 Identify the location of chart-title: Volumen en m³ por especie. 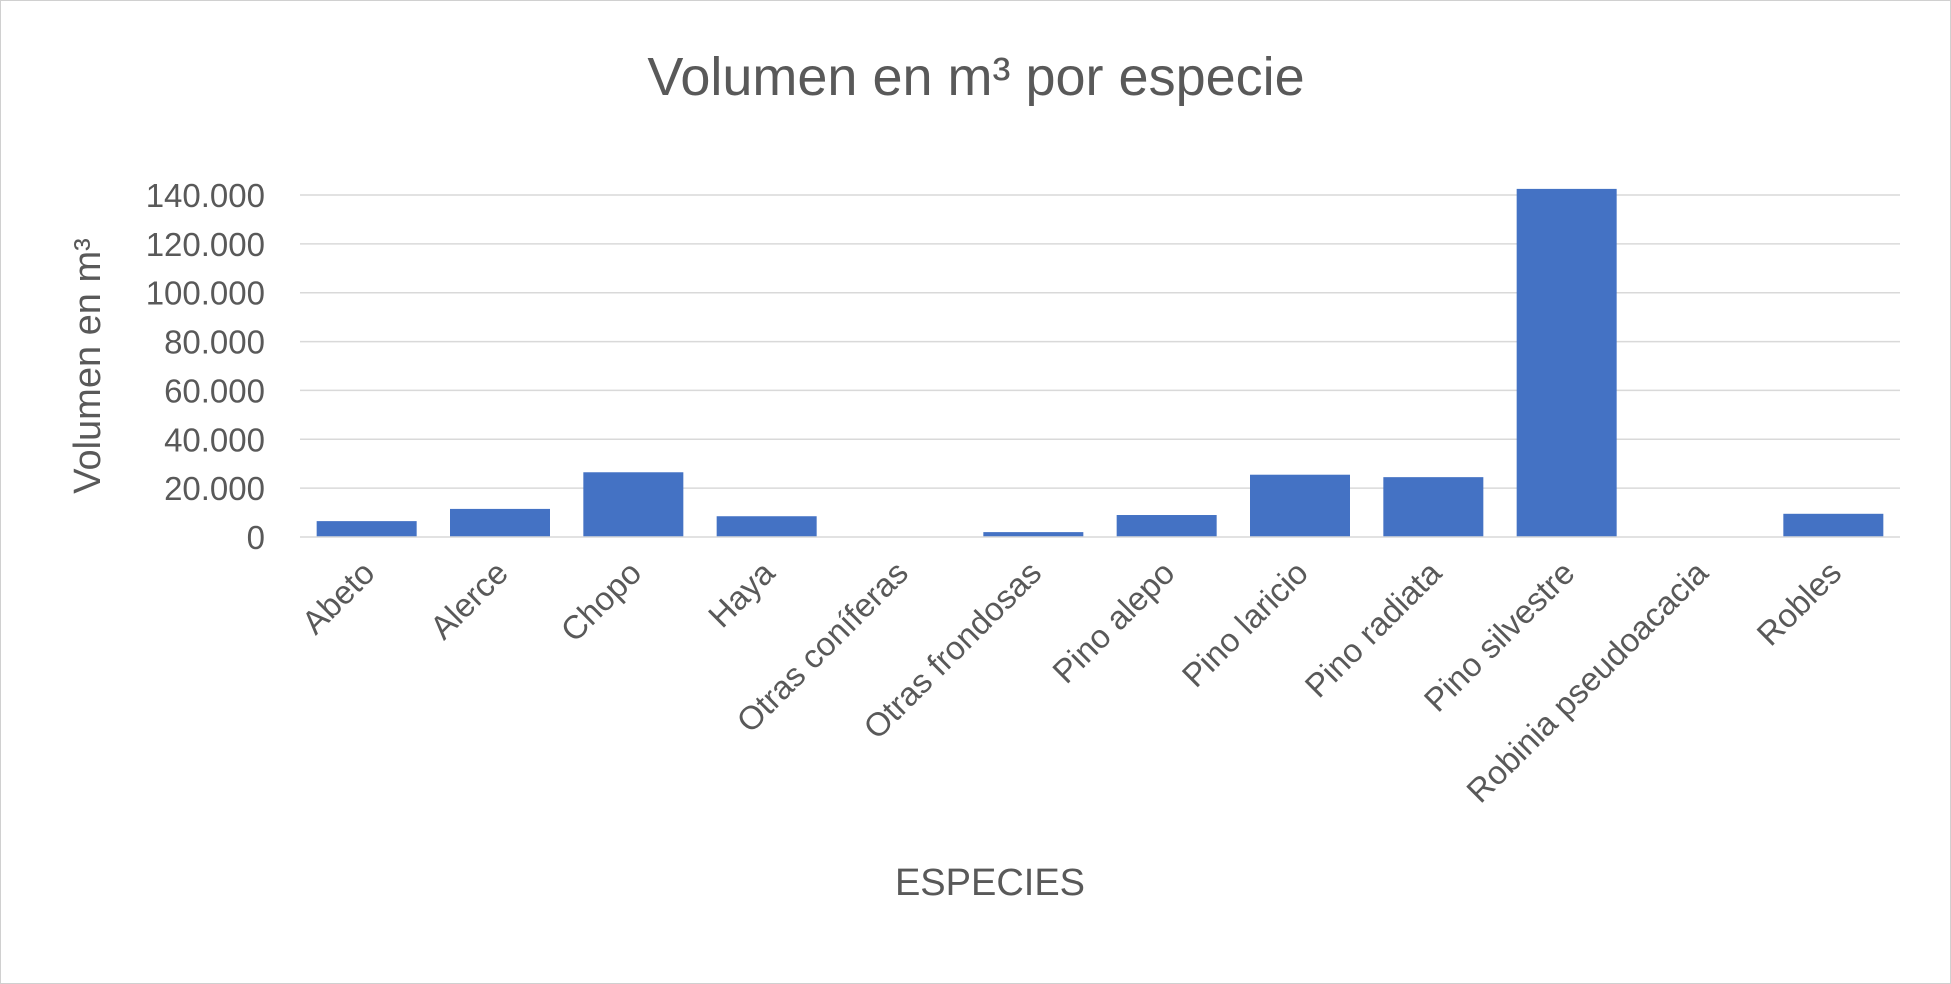
(975, 77).